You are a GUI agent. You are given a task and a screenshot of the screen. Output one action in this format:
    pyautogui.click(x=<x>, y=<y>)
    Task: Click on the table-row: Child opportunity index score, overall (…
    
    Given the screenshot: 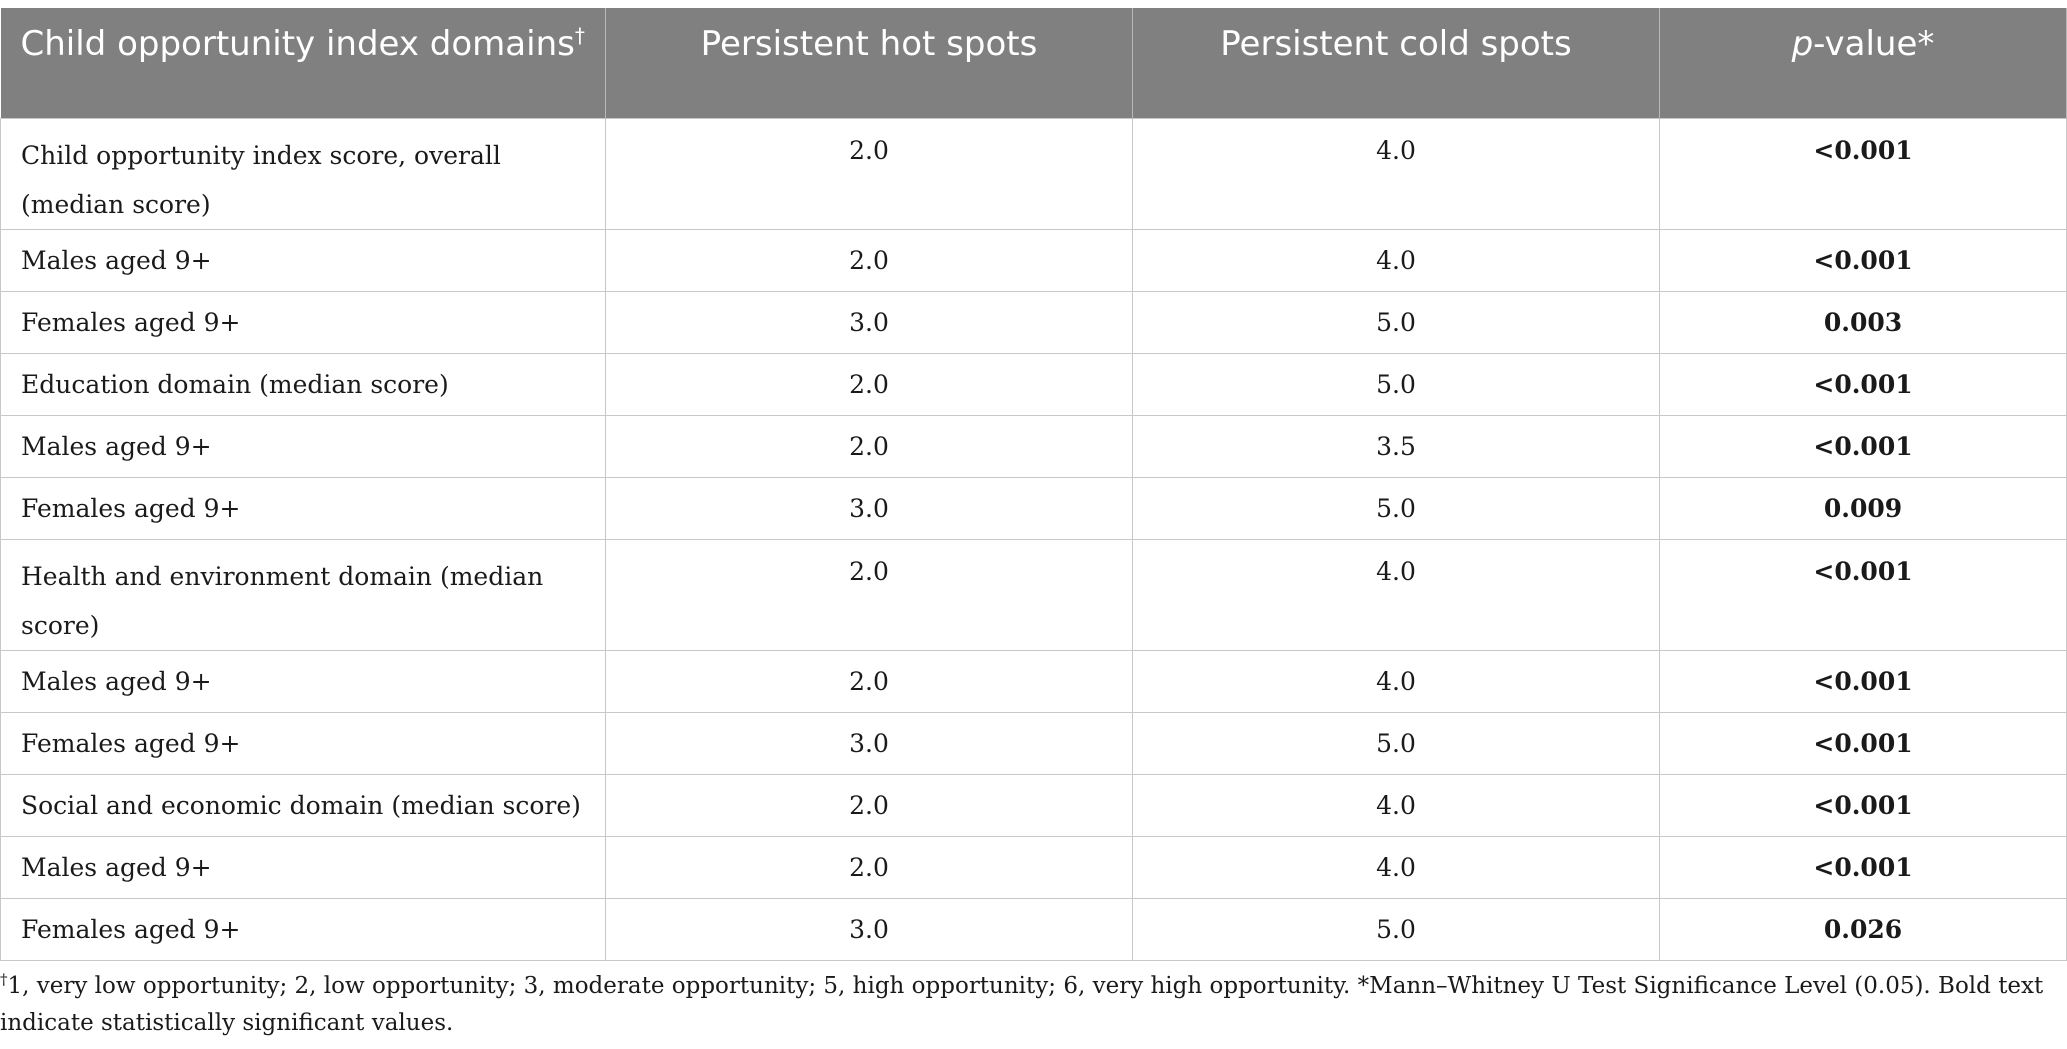 What is the action you would take?
    pyautogui.click(x=1033, y=173)
    